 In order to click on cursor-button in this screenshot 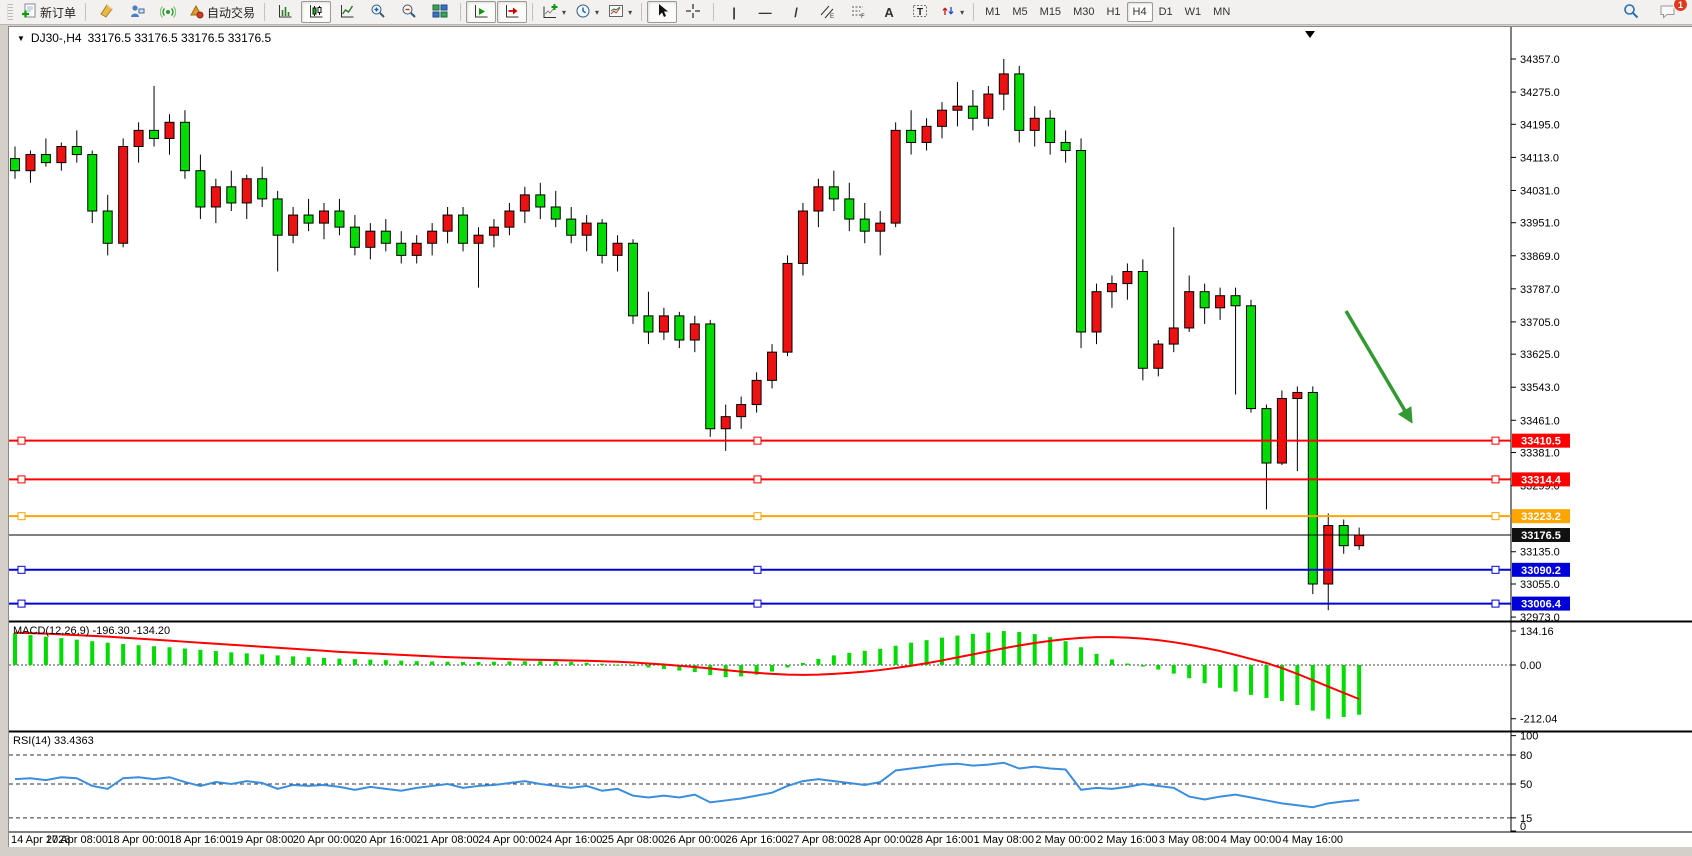, I will do `click(662, 12)`.